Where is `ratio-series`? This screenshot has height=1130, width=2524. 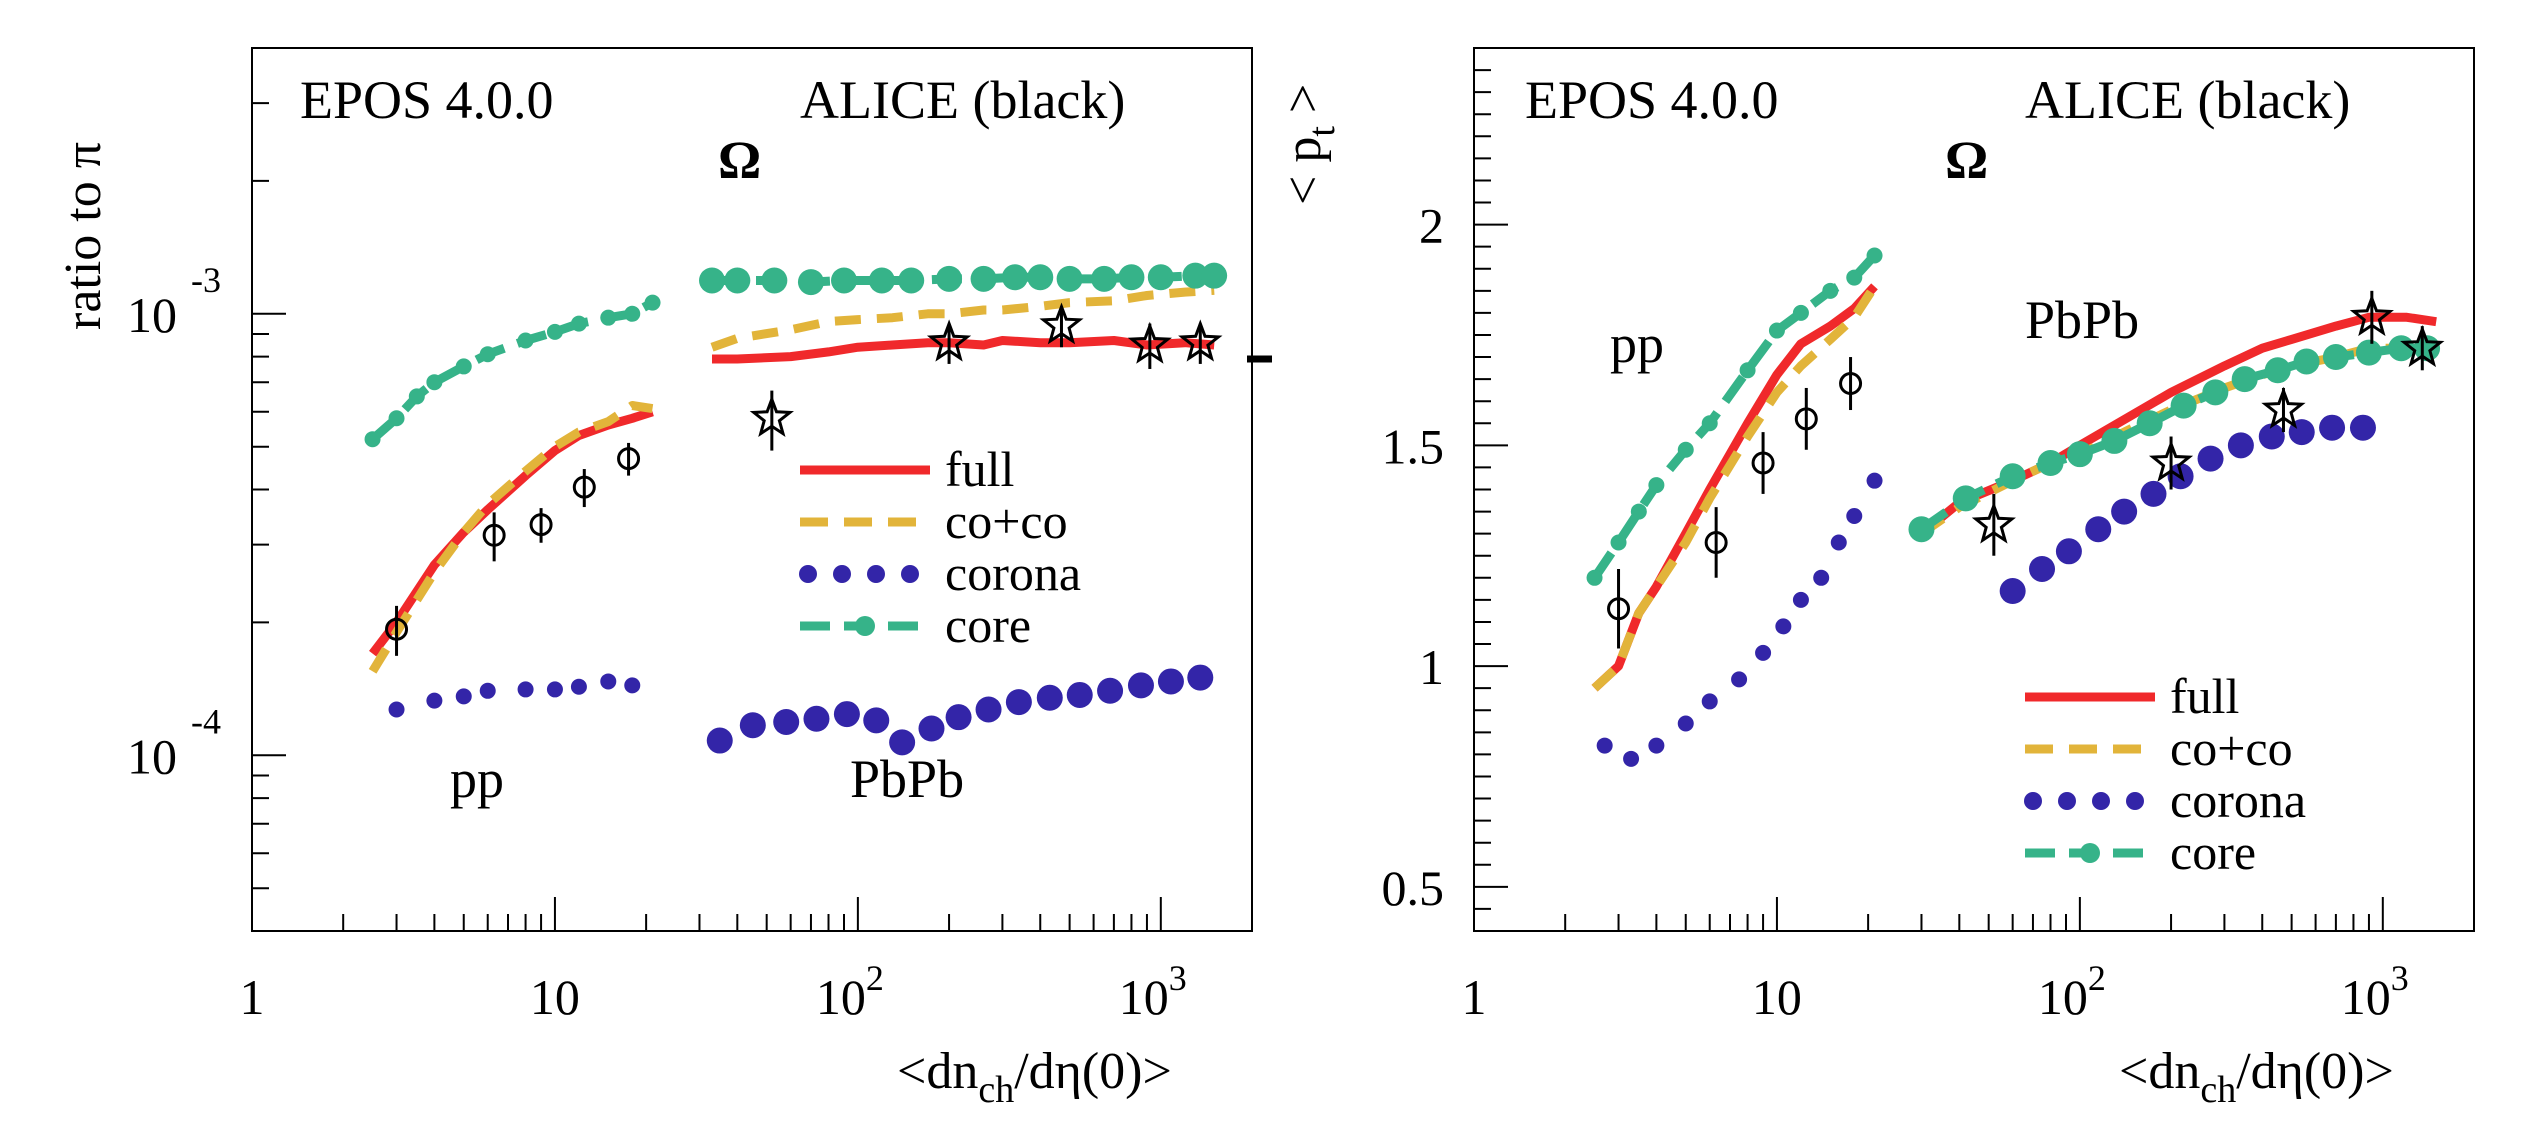 ratio-series is located at coordinates (796, 509).